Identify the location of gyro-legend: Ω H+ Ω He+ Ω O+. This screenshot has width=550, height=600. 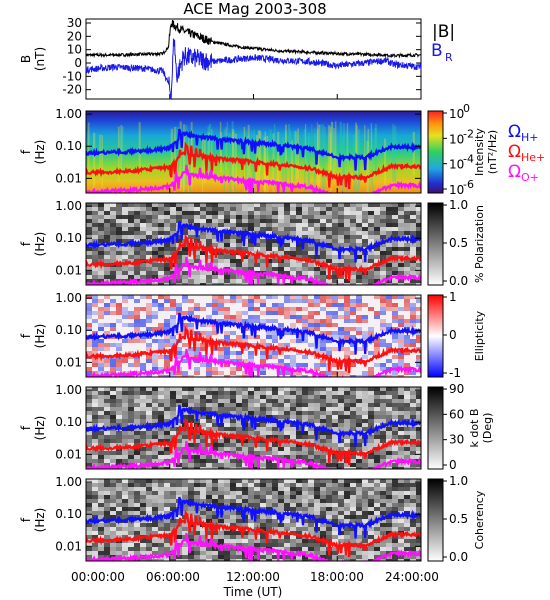
(526, 153).